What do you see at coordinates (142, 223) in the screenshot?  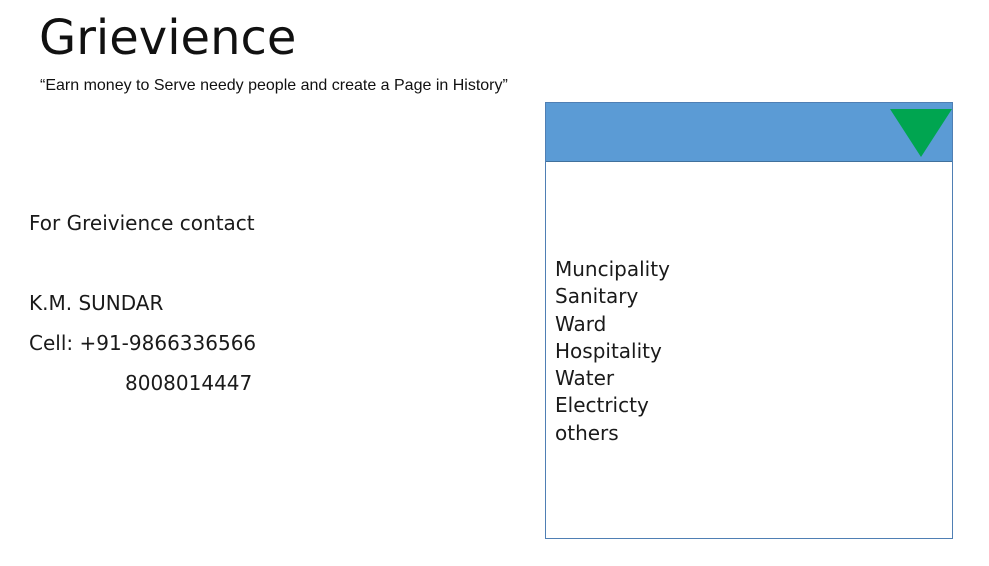 I see `contact-heading: For Greivience contact` at bounding box center [142, 223].